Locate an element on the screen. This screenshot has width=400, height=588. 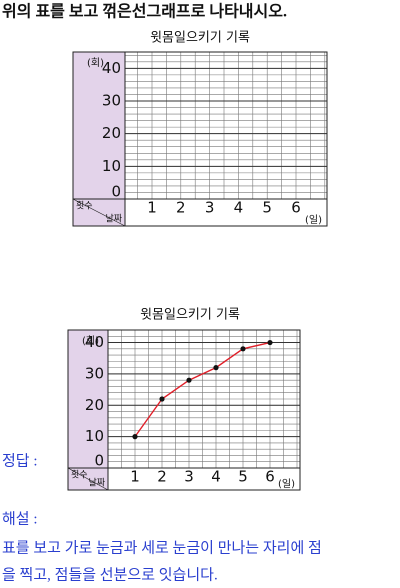
series-line is located at coordinates (202, 389).